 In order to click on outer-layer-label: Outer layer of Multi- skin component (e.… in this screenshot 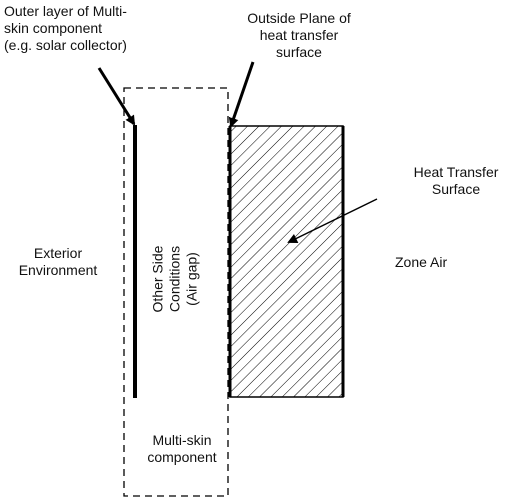, I will do `click(65, 28)`.